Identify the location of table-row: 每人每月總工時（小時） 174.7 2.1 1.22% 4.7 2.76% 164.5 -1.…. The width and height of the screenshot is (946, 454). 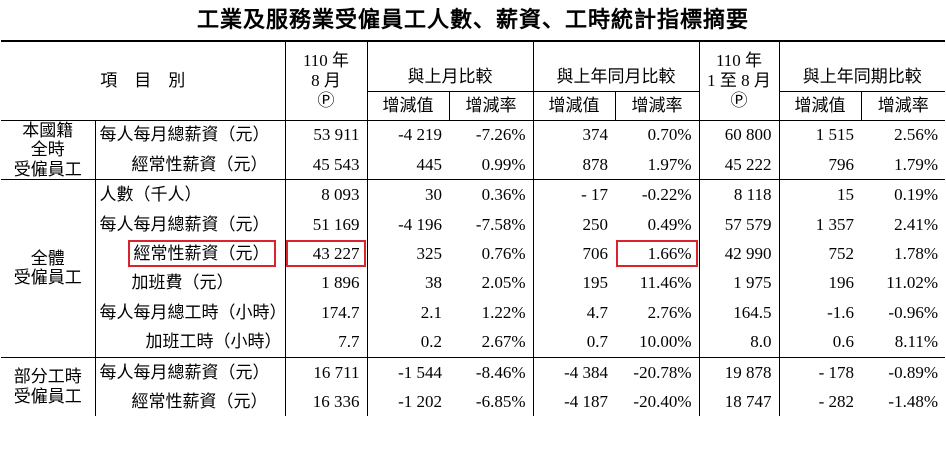
(473, 312).